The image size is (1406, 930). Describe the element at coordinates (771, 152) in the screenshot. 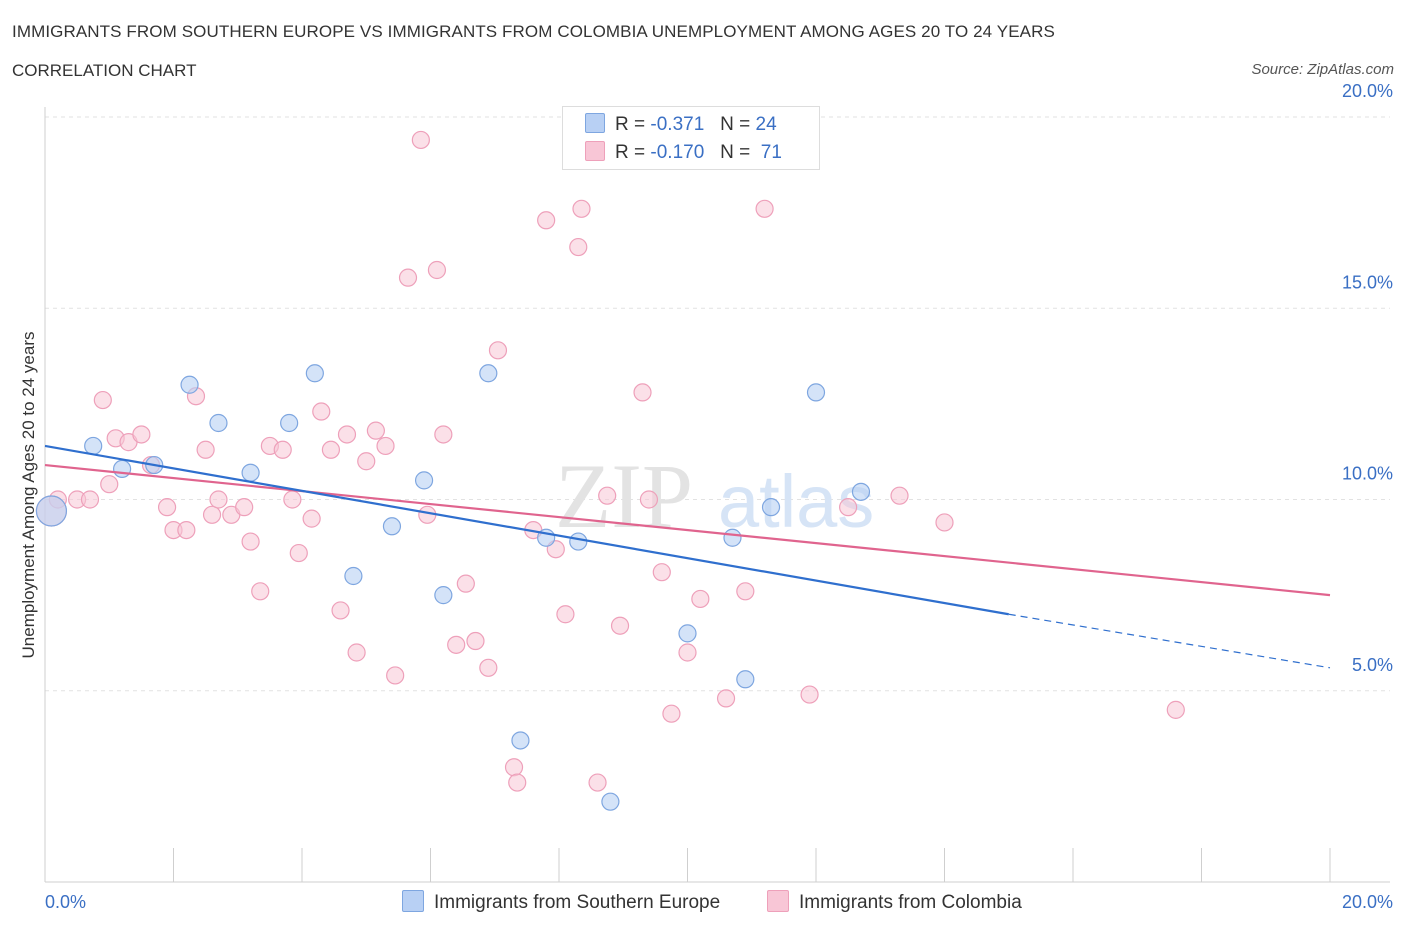

I see `legend-n-value: 71` at that location.